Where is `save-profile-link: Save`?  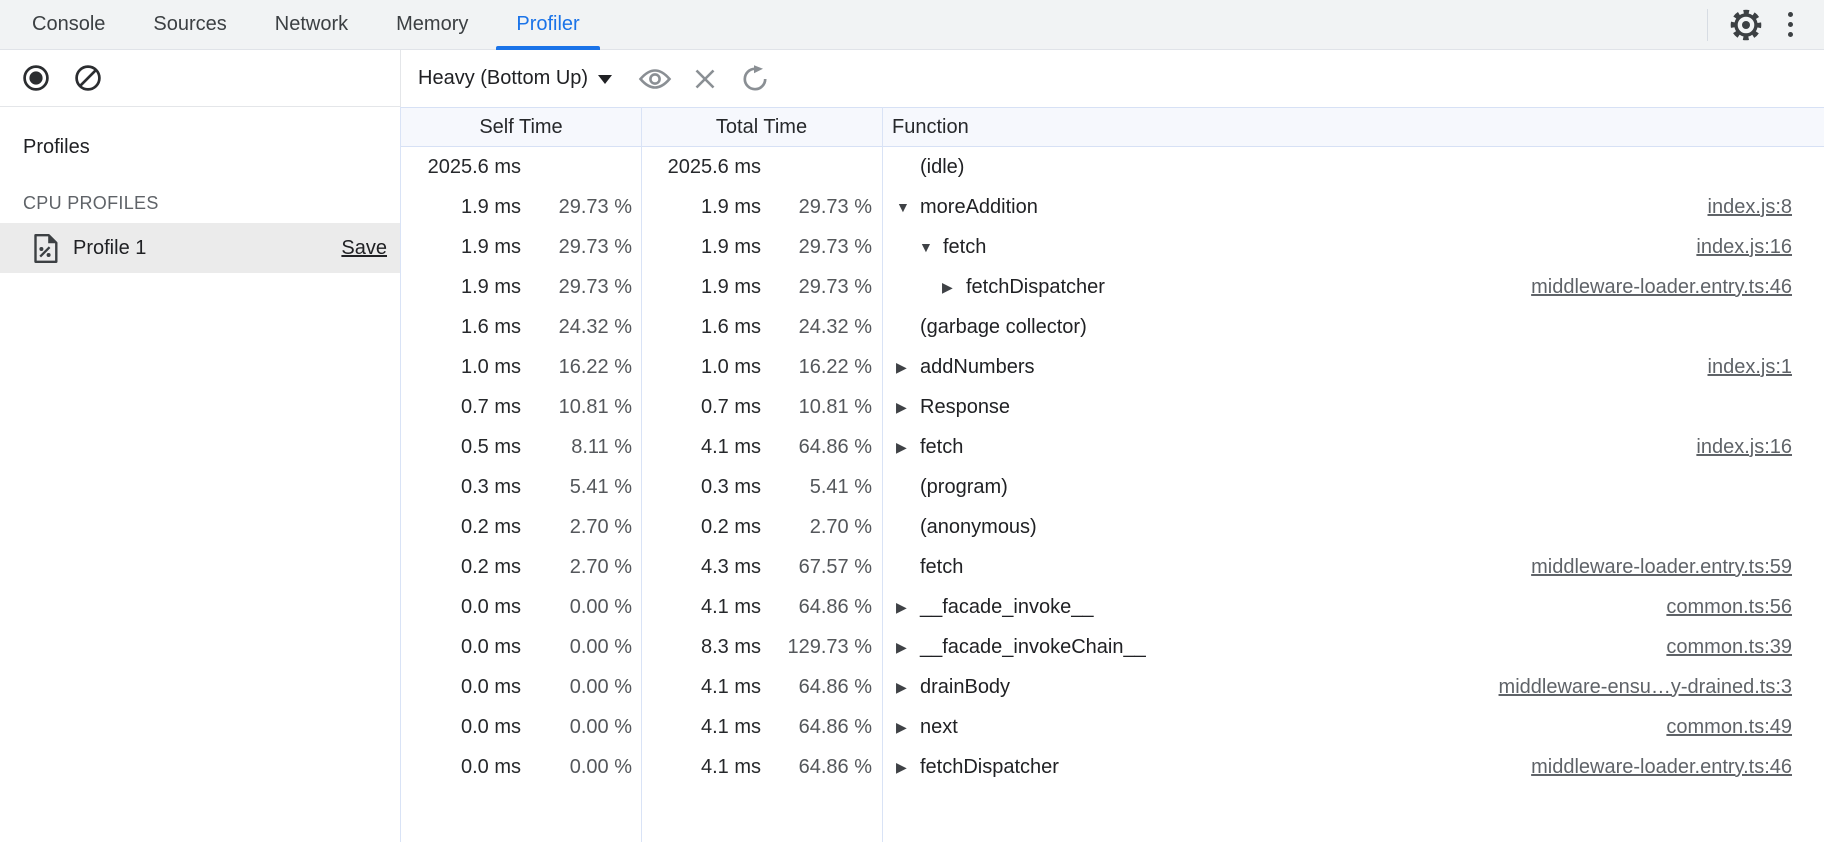 save-profile-link: Save is located at coordinates (364, 247).